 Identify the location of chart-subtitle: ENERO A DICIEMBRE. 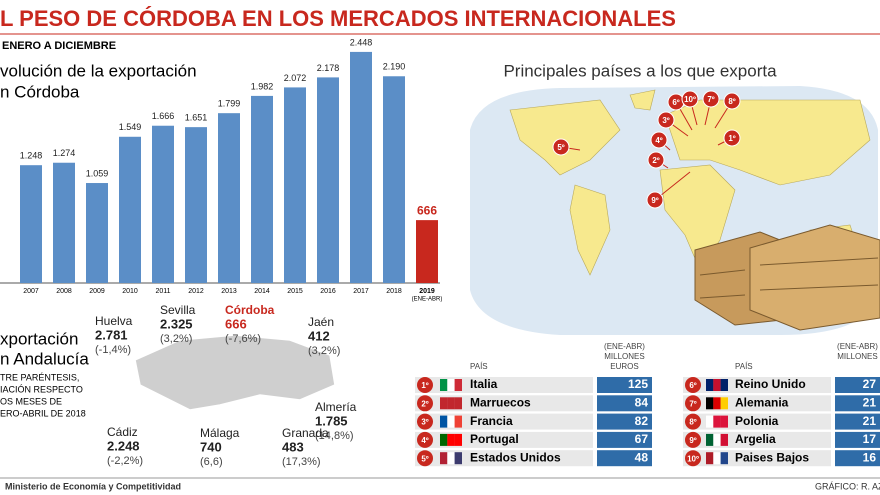
(59, 46).